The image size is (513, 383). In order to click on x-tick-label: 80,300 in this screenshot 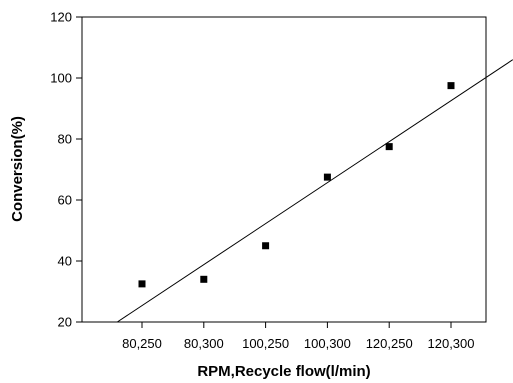, I will do `click(204, 343)`.